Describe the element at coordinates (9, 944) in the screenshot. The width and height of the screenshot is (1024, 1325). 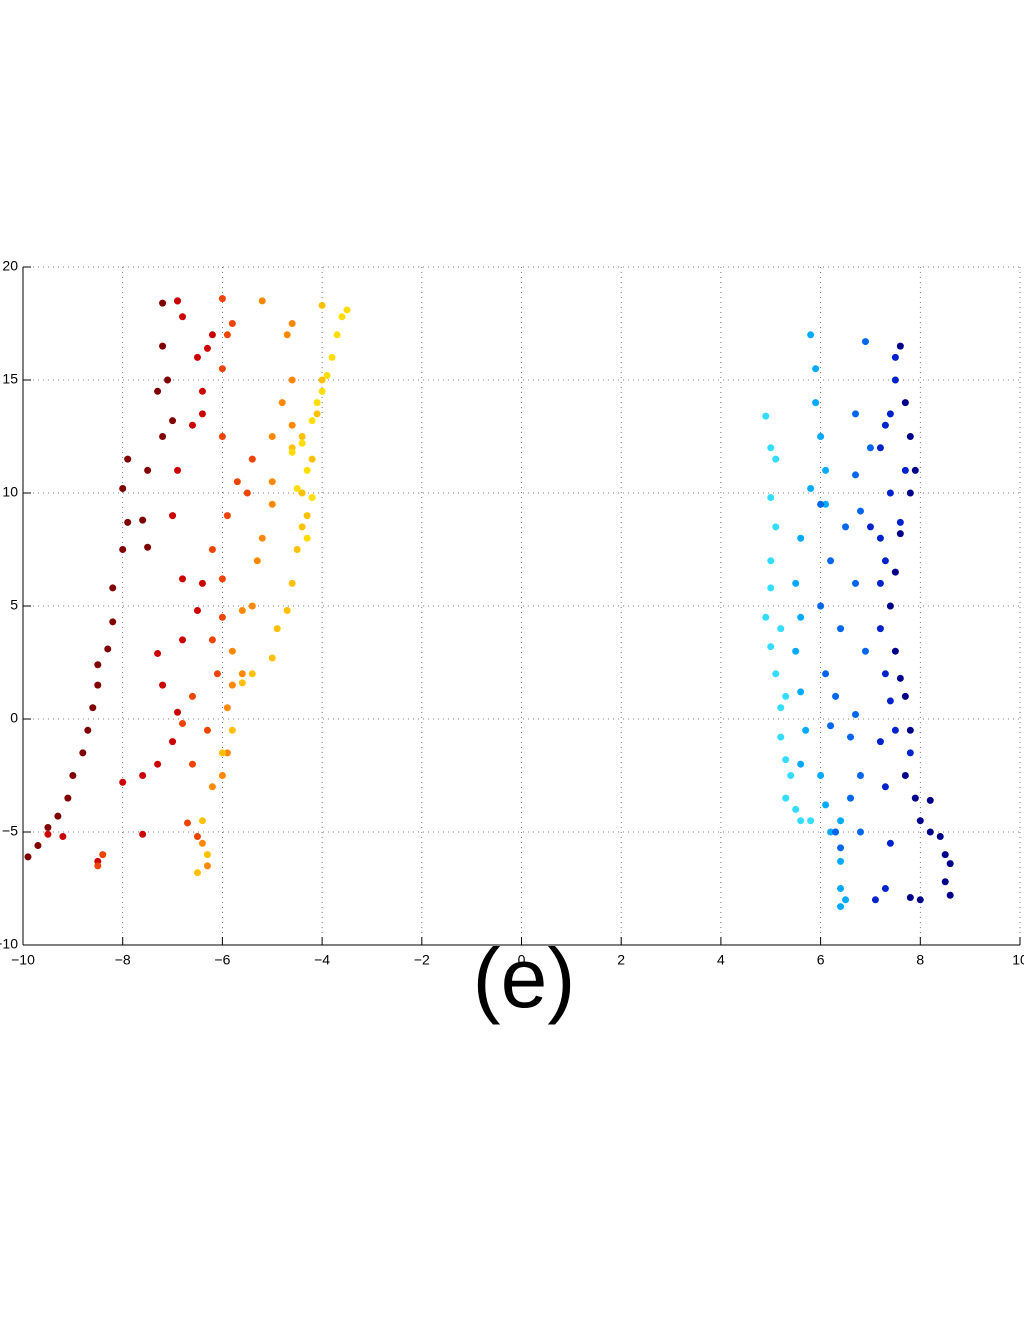
I see `y-tick-label: −10` at that location.